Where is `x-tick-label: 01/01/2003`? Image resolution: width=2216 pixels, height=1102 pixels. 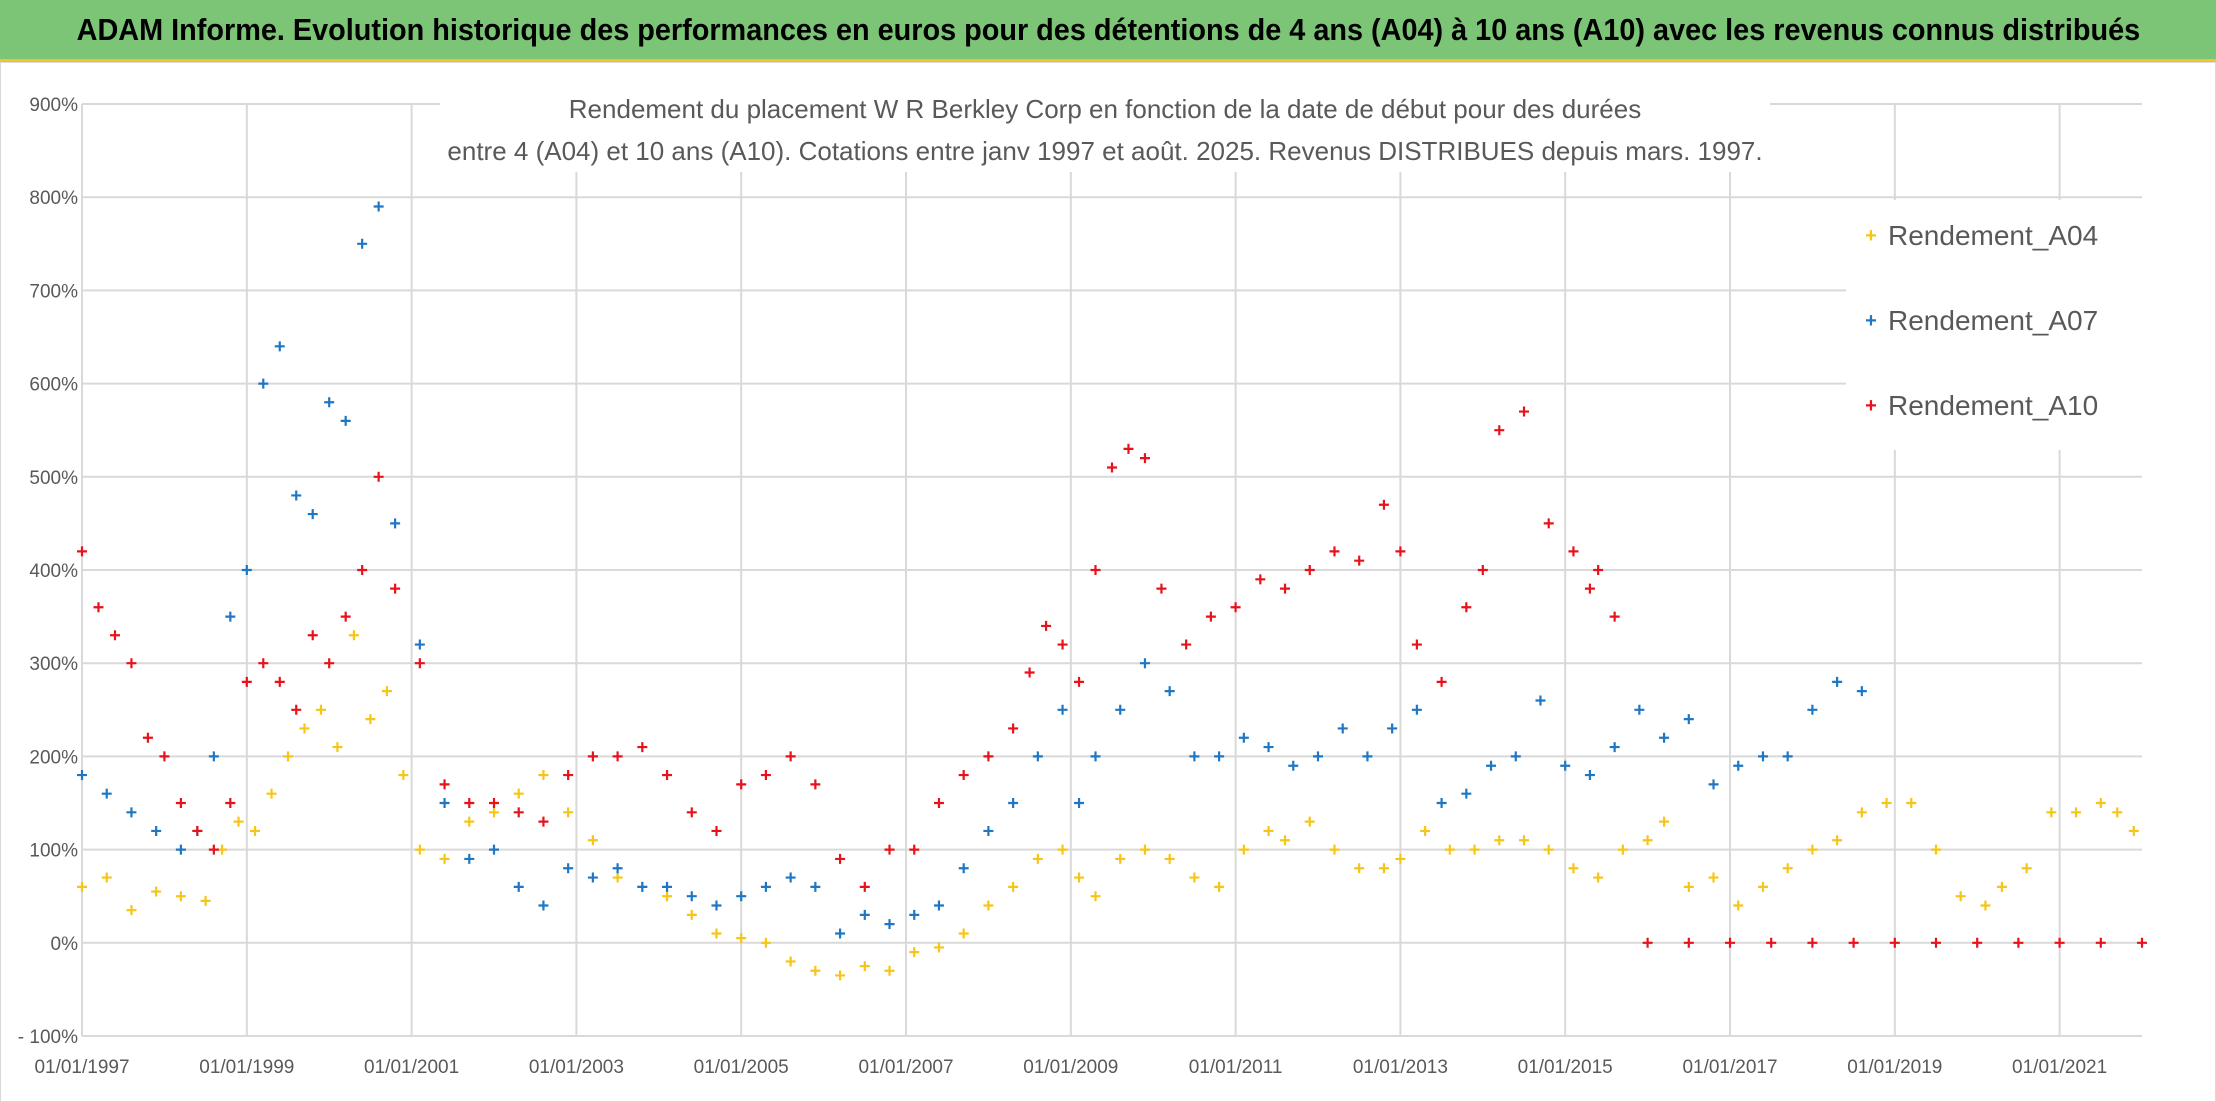
x-tick-label: 01/01/2003 is located at coordinates (576, 1067).